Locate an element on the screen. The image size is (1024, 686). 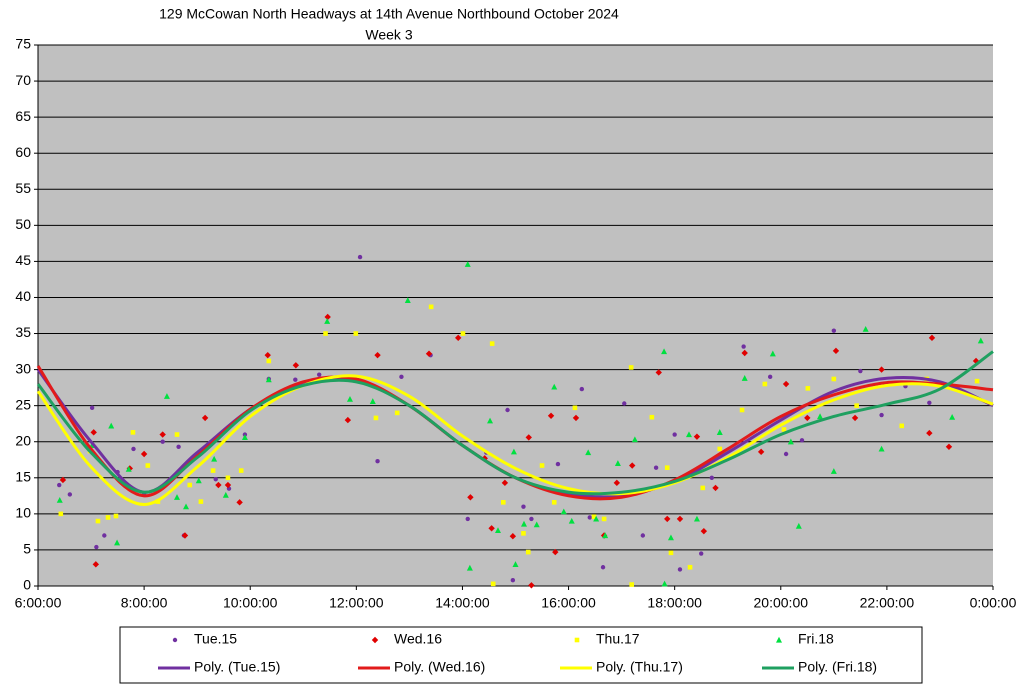
y-tick-label: 60 is located at coordinates (23, 152).